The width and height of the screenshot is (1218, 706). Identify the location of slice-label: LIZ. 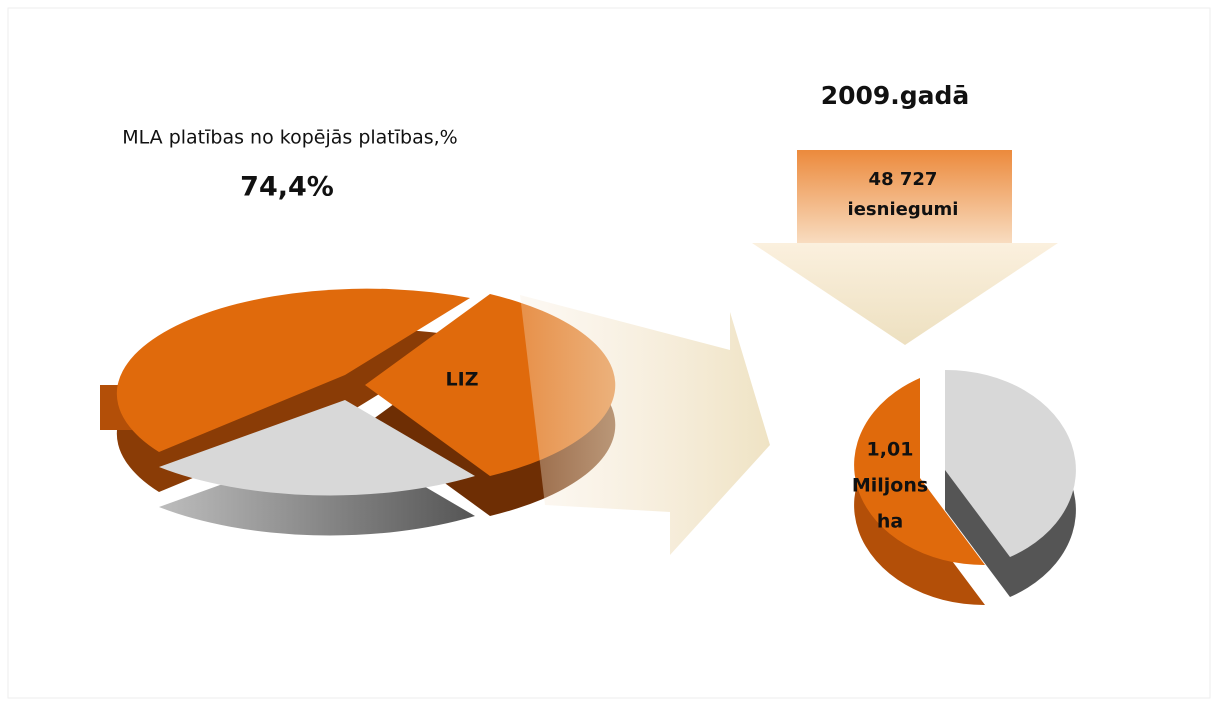
(462, 380).